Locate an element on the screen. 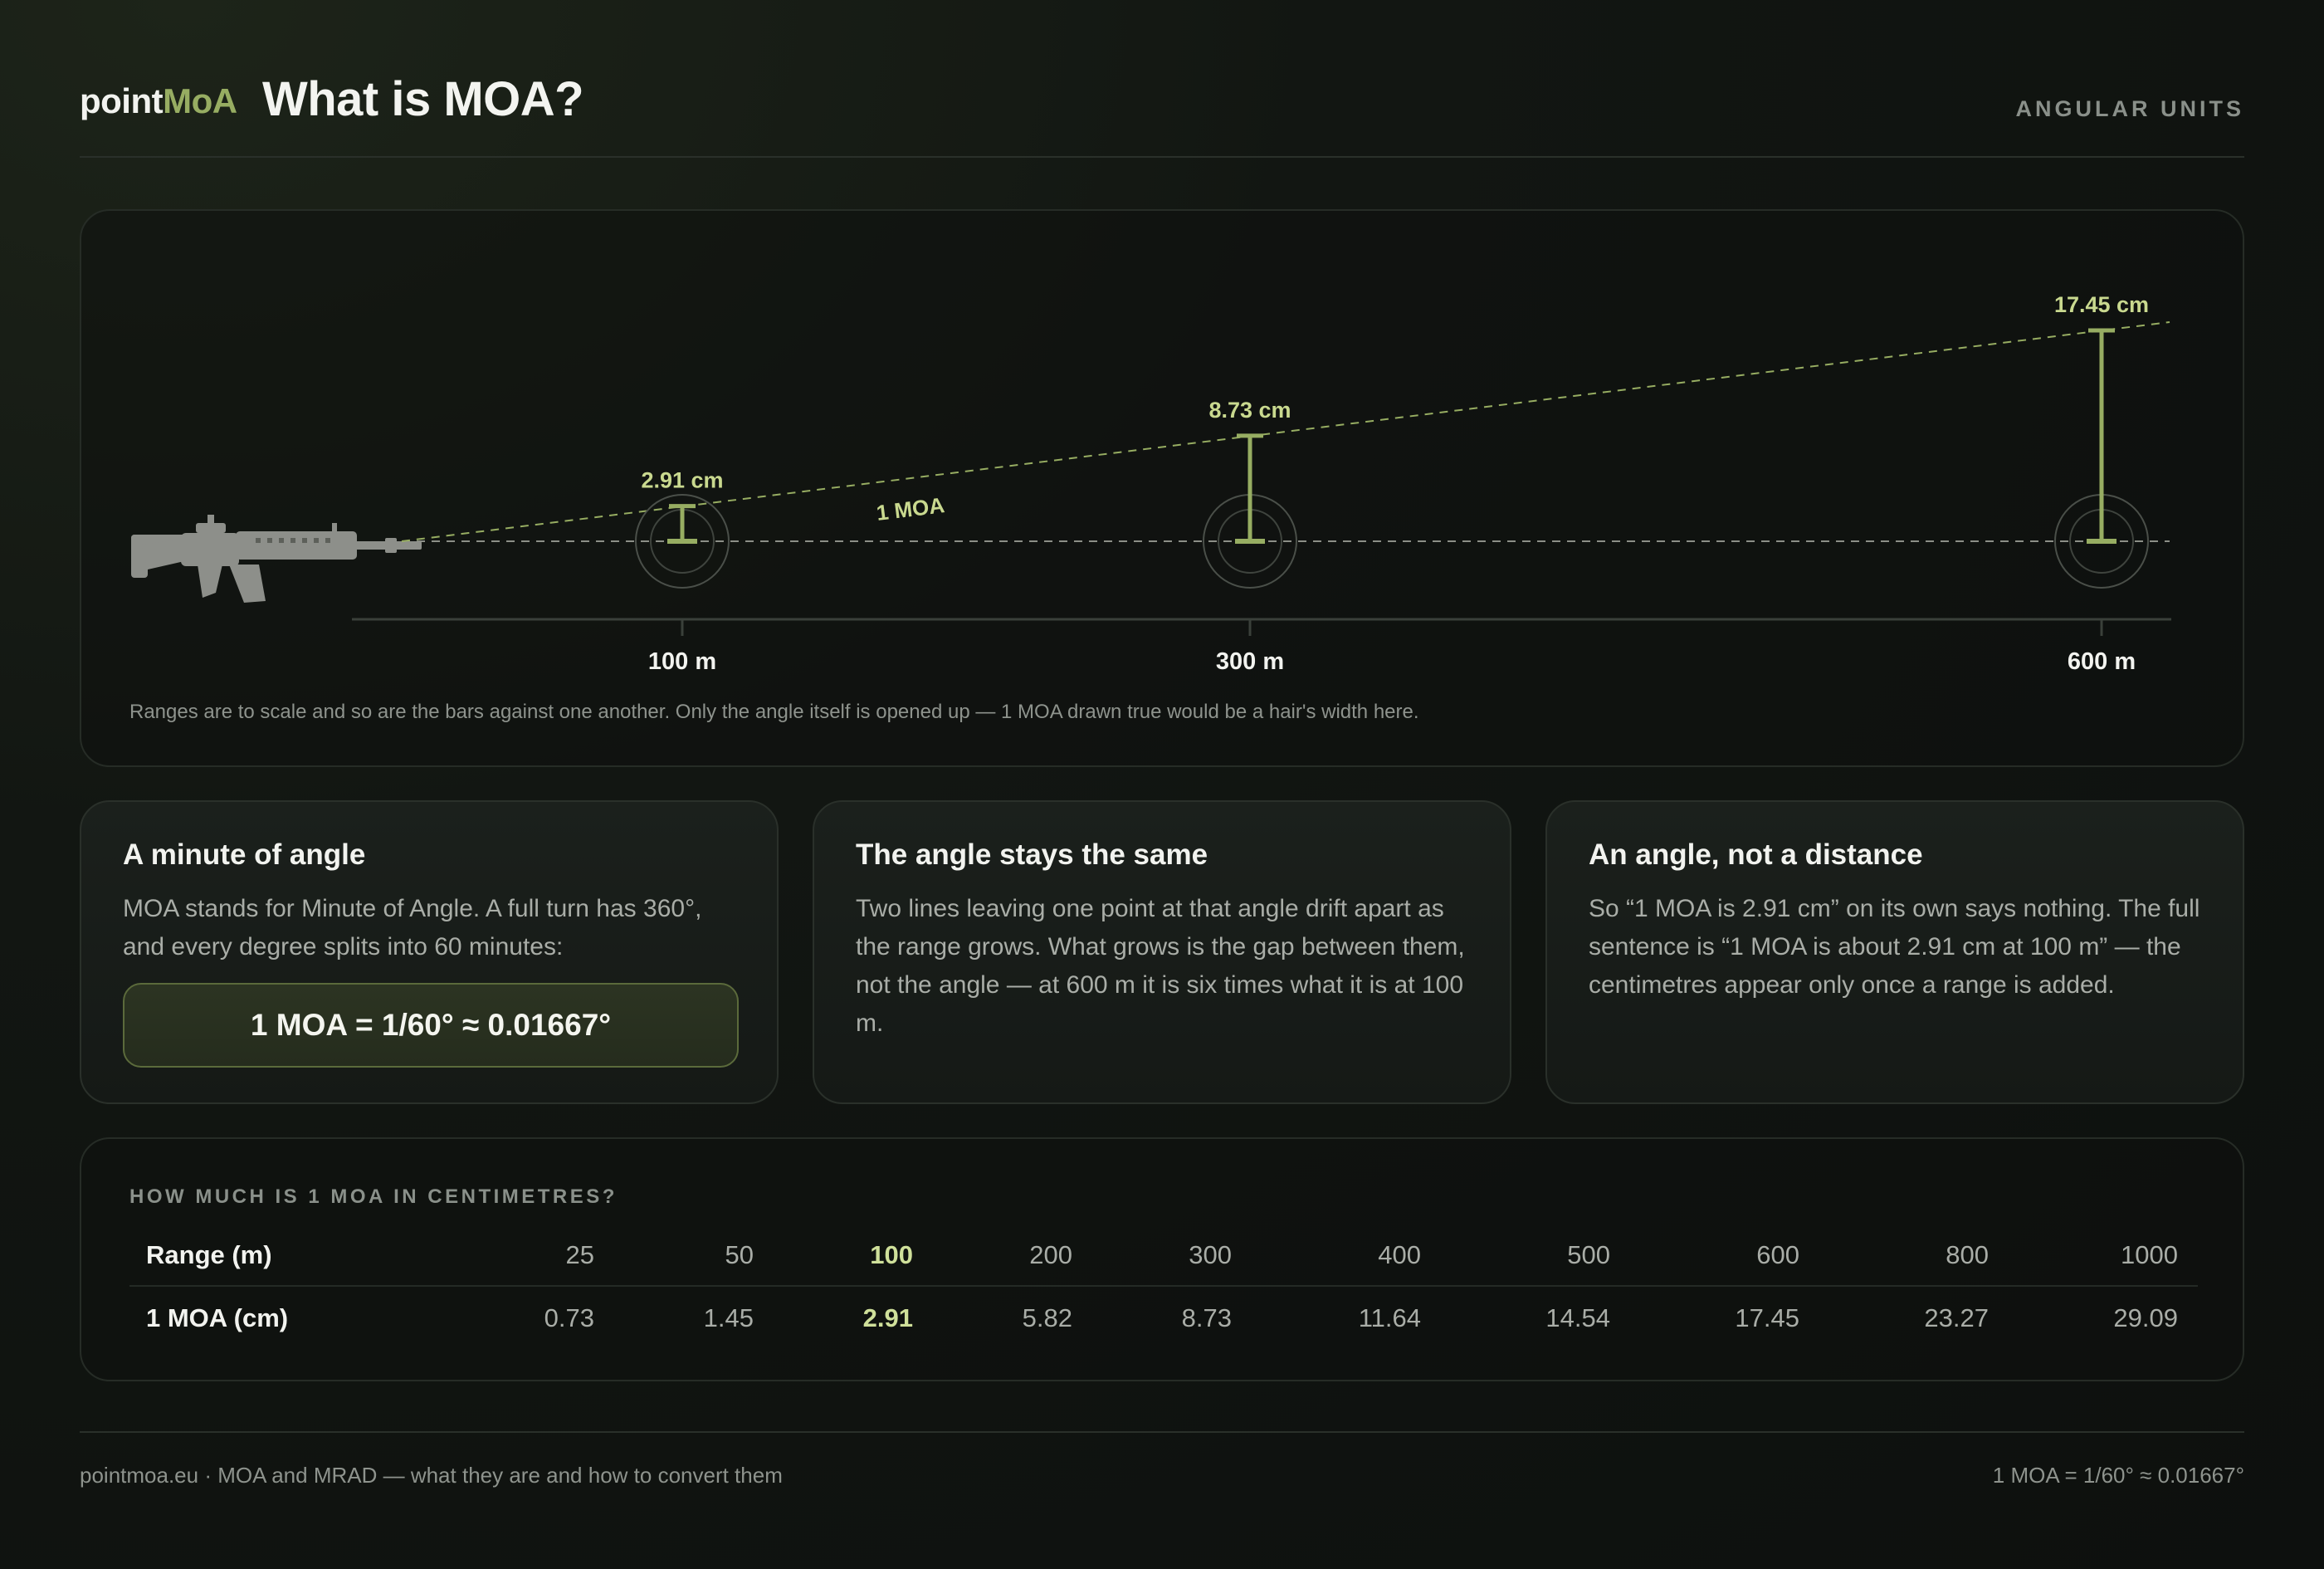 The image size is (2324, 1569). range-cell: 100 is located at coordinates (891, 1254).